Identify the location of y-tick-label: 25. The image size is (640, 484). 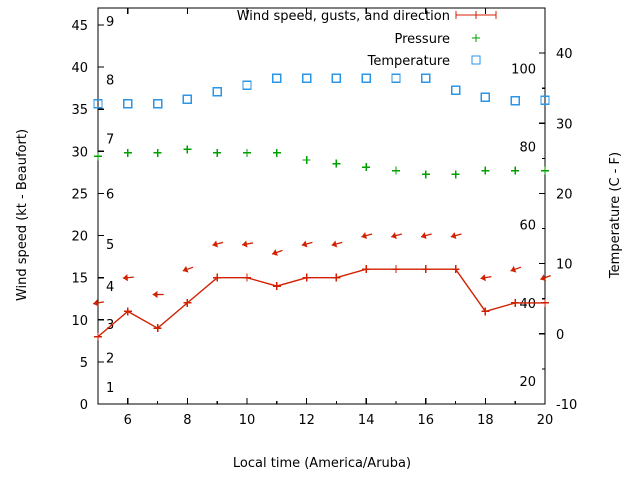
(79, 194).